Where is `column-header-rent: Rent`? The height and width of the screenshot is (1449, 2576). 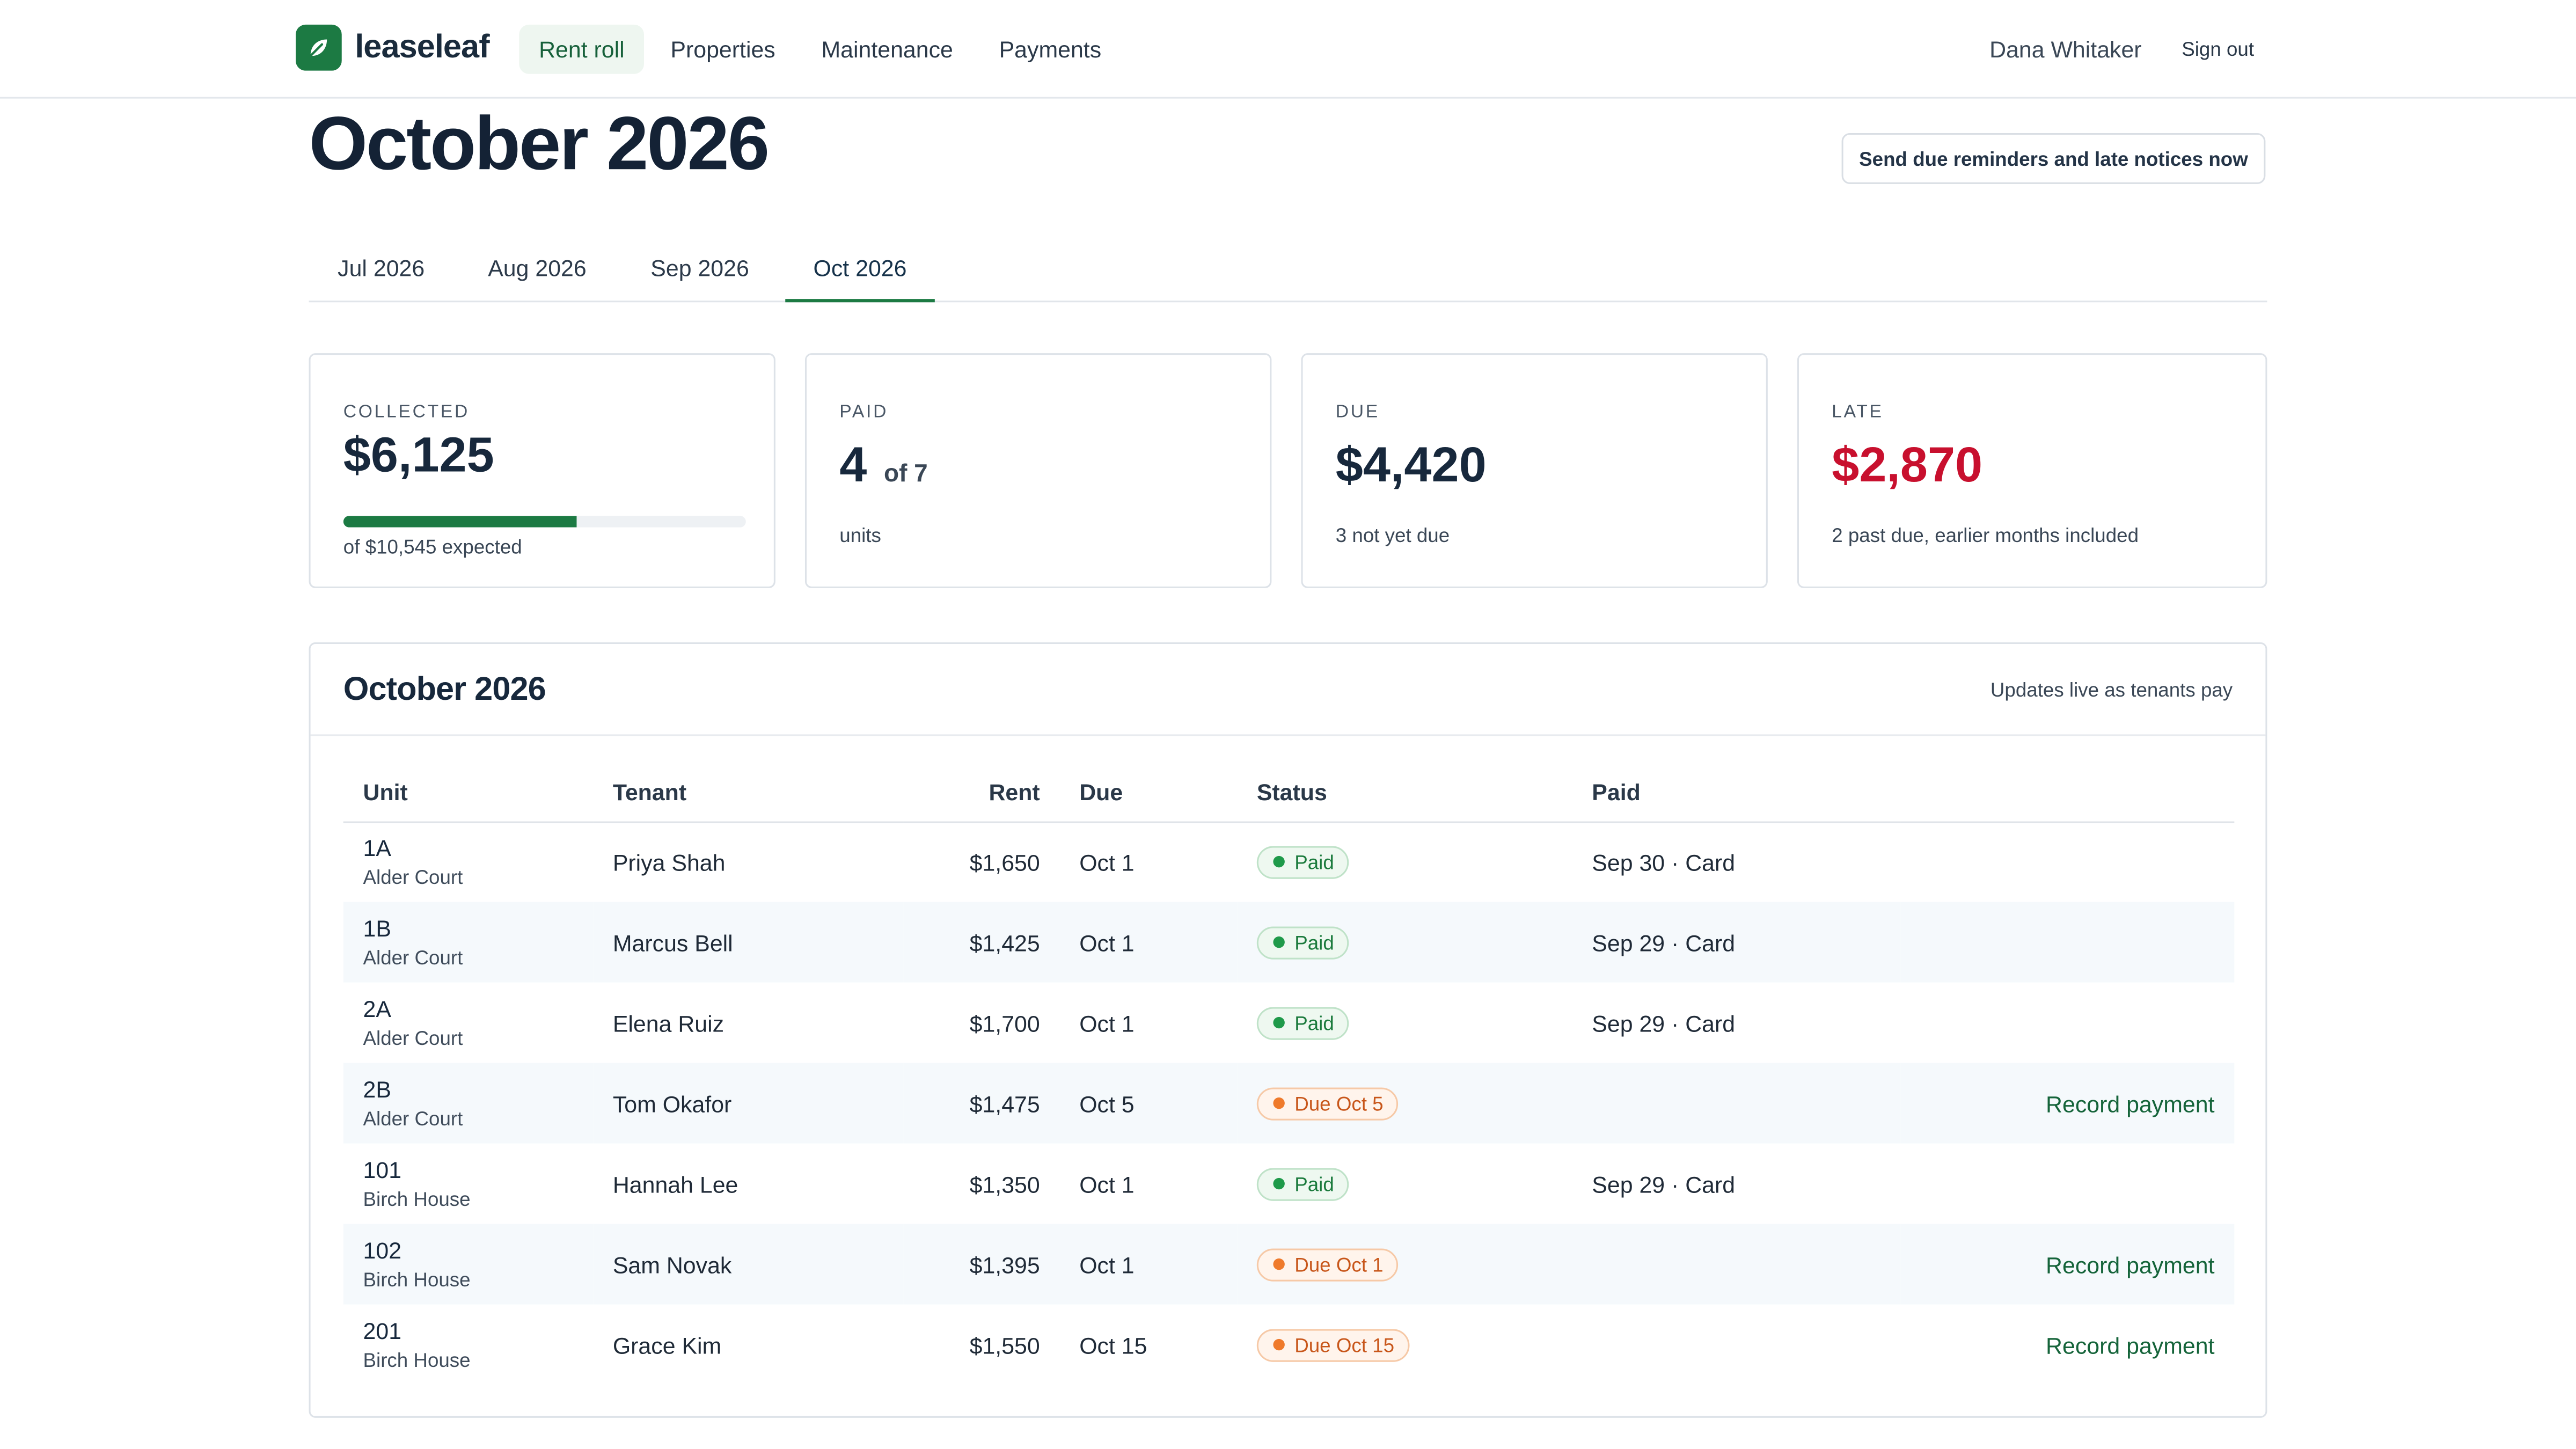
column-header-rent: Rent is located at coordinates (981, 793).